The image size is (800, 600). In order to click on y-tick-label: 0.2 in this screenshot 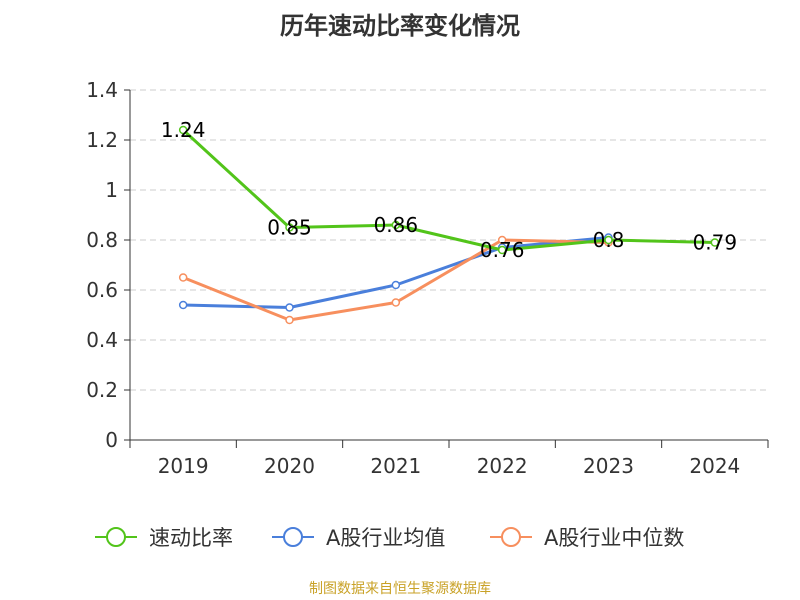, I will do `click(102, 390)`.